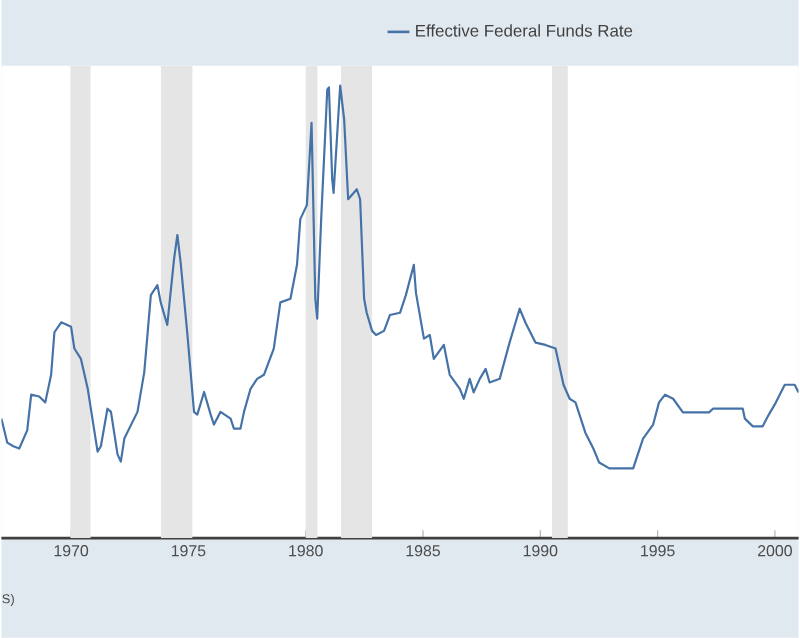 The height and width of the screenshot is (638, 800). Describe the element at coordinates (524, 30) in the screenshot. I see `legend-label: Effective Federal Funds Rate` at that location.